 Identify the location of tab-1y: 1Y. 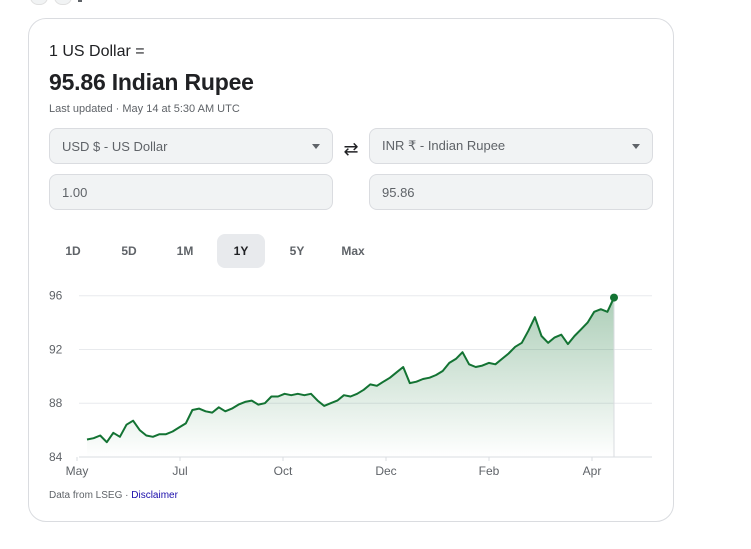
(241, 251).